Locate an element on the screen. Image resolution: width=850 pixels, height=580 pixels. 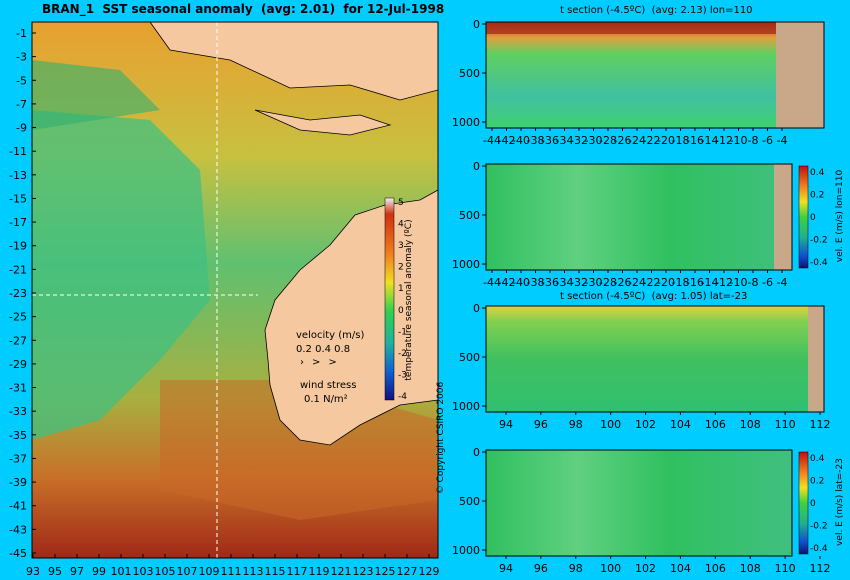
map-x-tick-label: 129 is located at coordinates (429, 571).